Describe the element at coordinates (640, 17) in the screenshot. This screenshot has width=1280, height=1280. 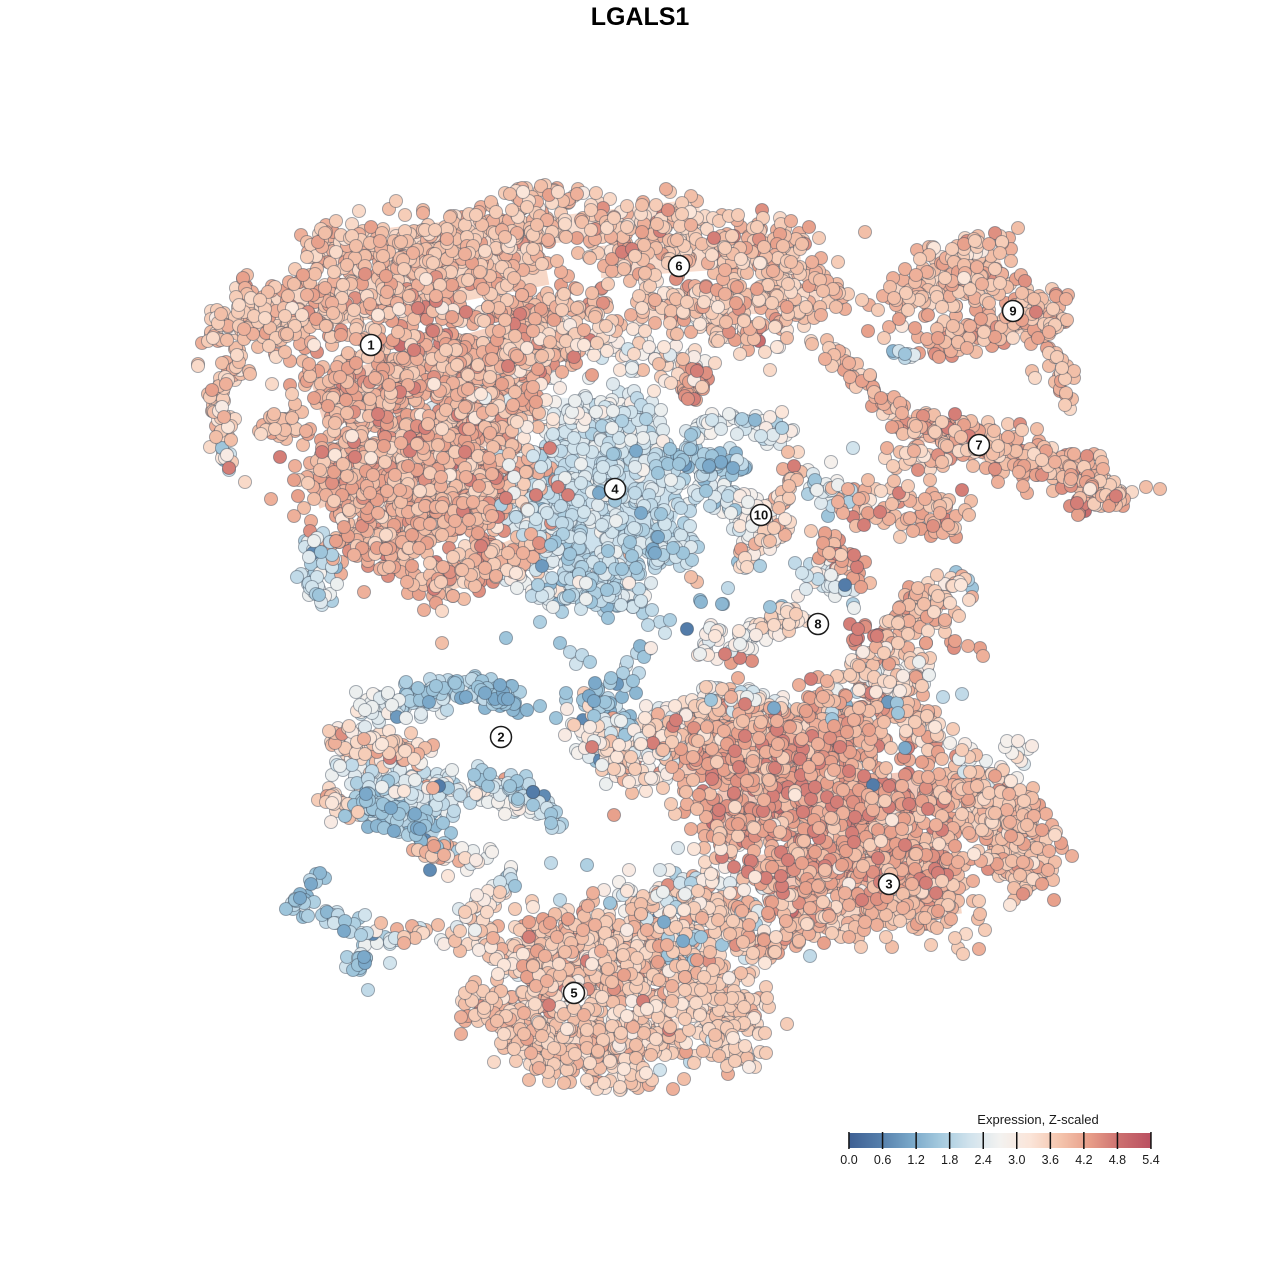
I see `svg-text: LGALS1` at that location.